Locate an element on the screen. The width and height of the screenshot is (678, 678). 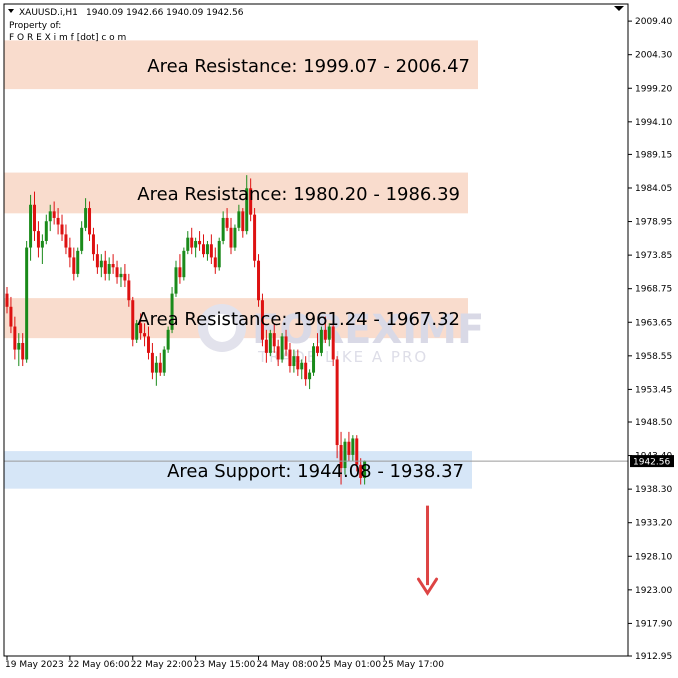
y-tick-label: 1989.15 is located at coordinates (653, 155).